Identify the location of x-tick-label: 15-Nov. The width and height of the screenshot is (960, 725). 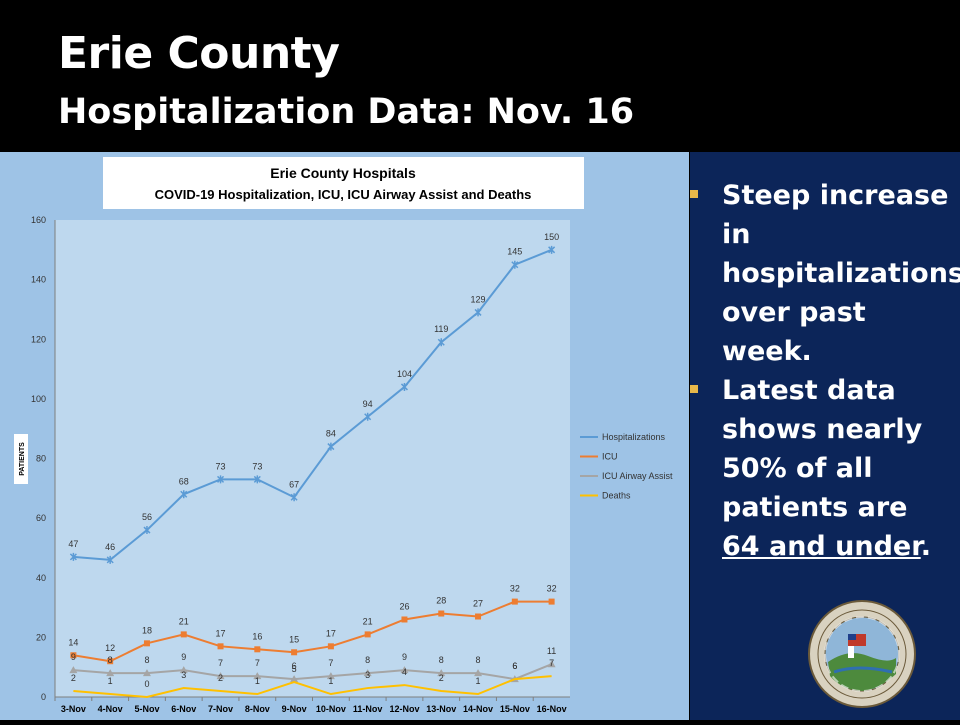
(515, 709).